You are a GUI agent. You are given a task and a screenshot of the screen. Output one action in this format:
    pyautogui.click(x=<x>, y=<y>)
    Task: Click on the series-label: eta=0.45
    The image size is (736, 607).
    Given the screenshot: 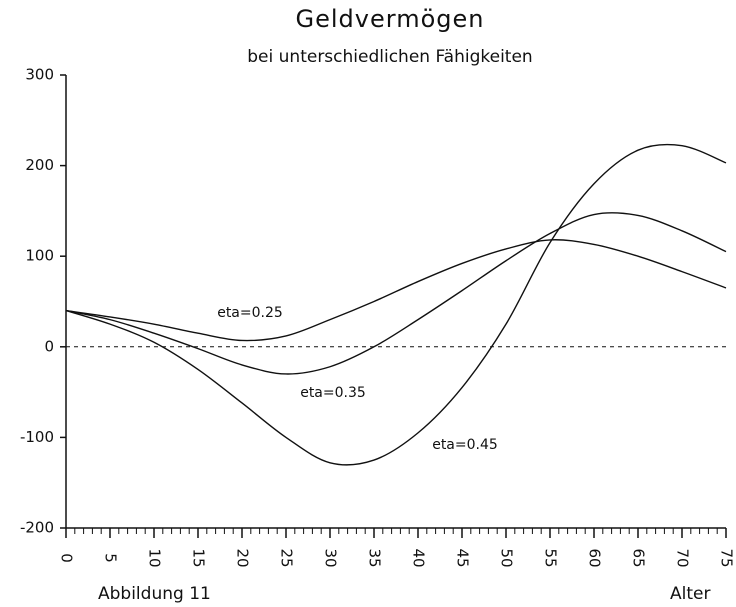 What is the action you would take?
    pyautogui.click(x=465, y=445)
    